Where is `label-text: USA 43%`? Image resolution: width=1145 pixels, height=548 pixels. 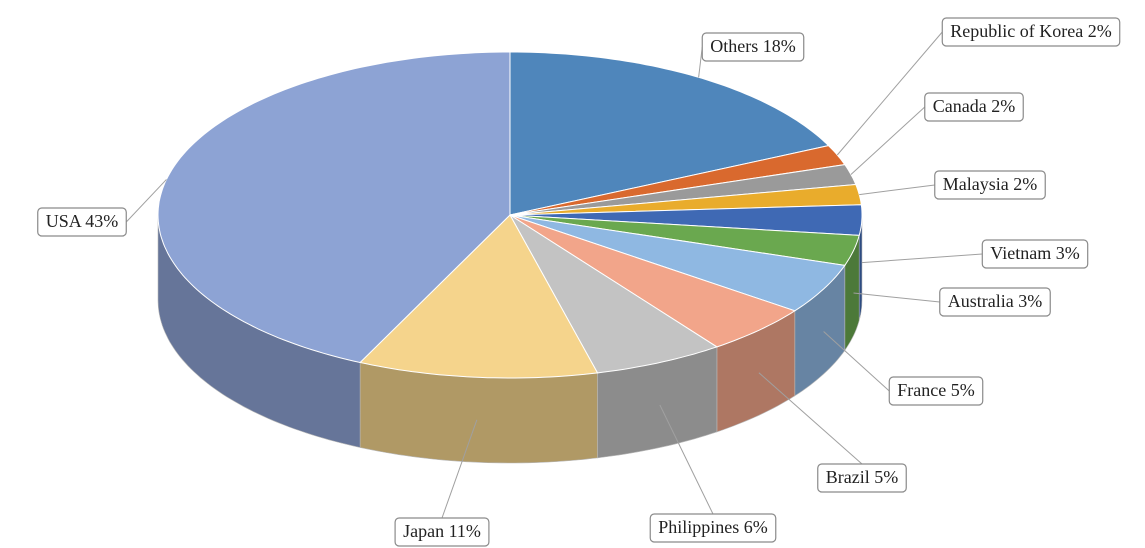 label-text: USA 43% is located at coordinates (82, 221).